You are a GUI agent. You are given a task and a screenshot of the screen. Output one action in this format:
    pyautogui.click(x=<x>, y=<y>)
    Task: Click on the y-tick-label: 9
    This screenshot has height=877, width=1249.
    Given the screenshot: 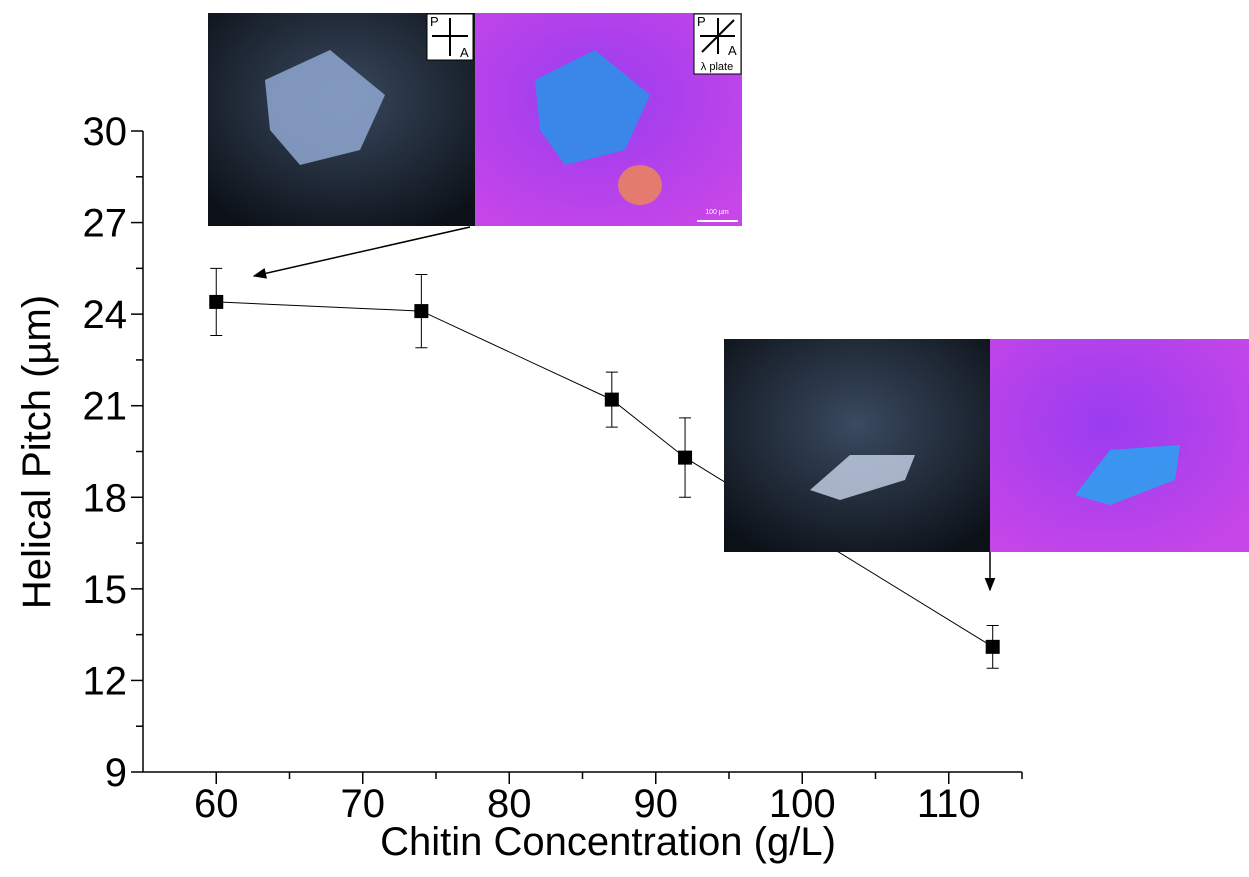 What is the action you would take?
    pyautogui.click(x=116, y=773)
    